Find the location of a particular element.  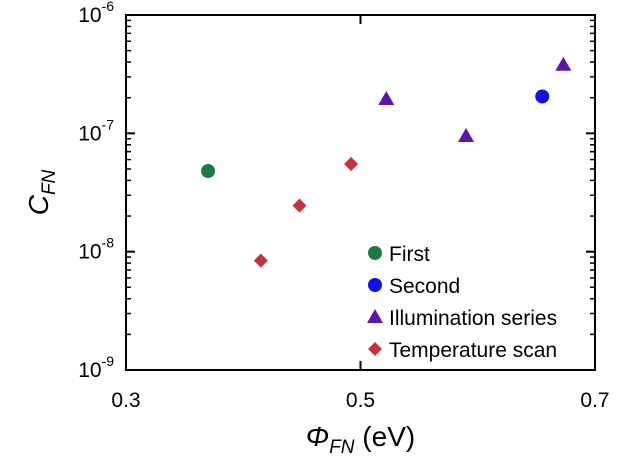

legend-label-second: Second is located at coordinates (424, 286).